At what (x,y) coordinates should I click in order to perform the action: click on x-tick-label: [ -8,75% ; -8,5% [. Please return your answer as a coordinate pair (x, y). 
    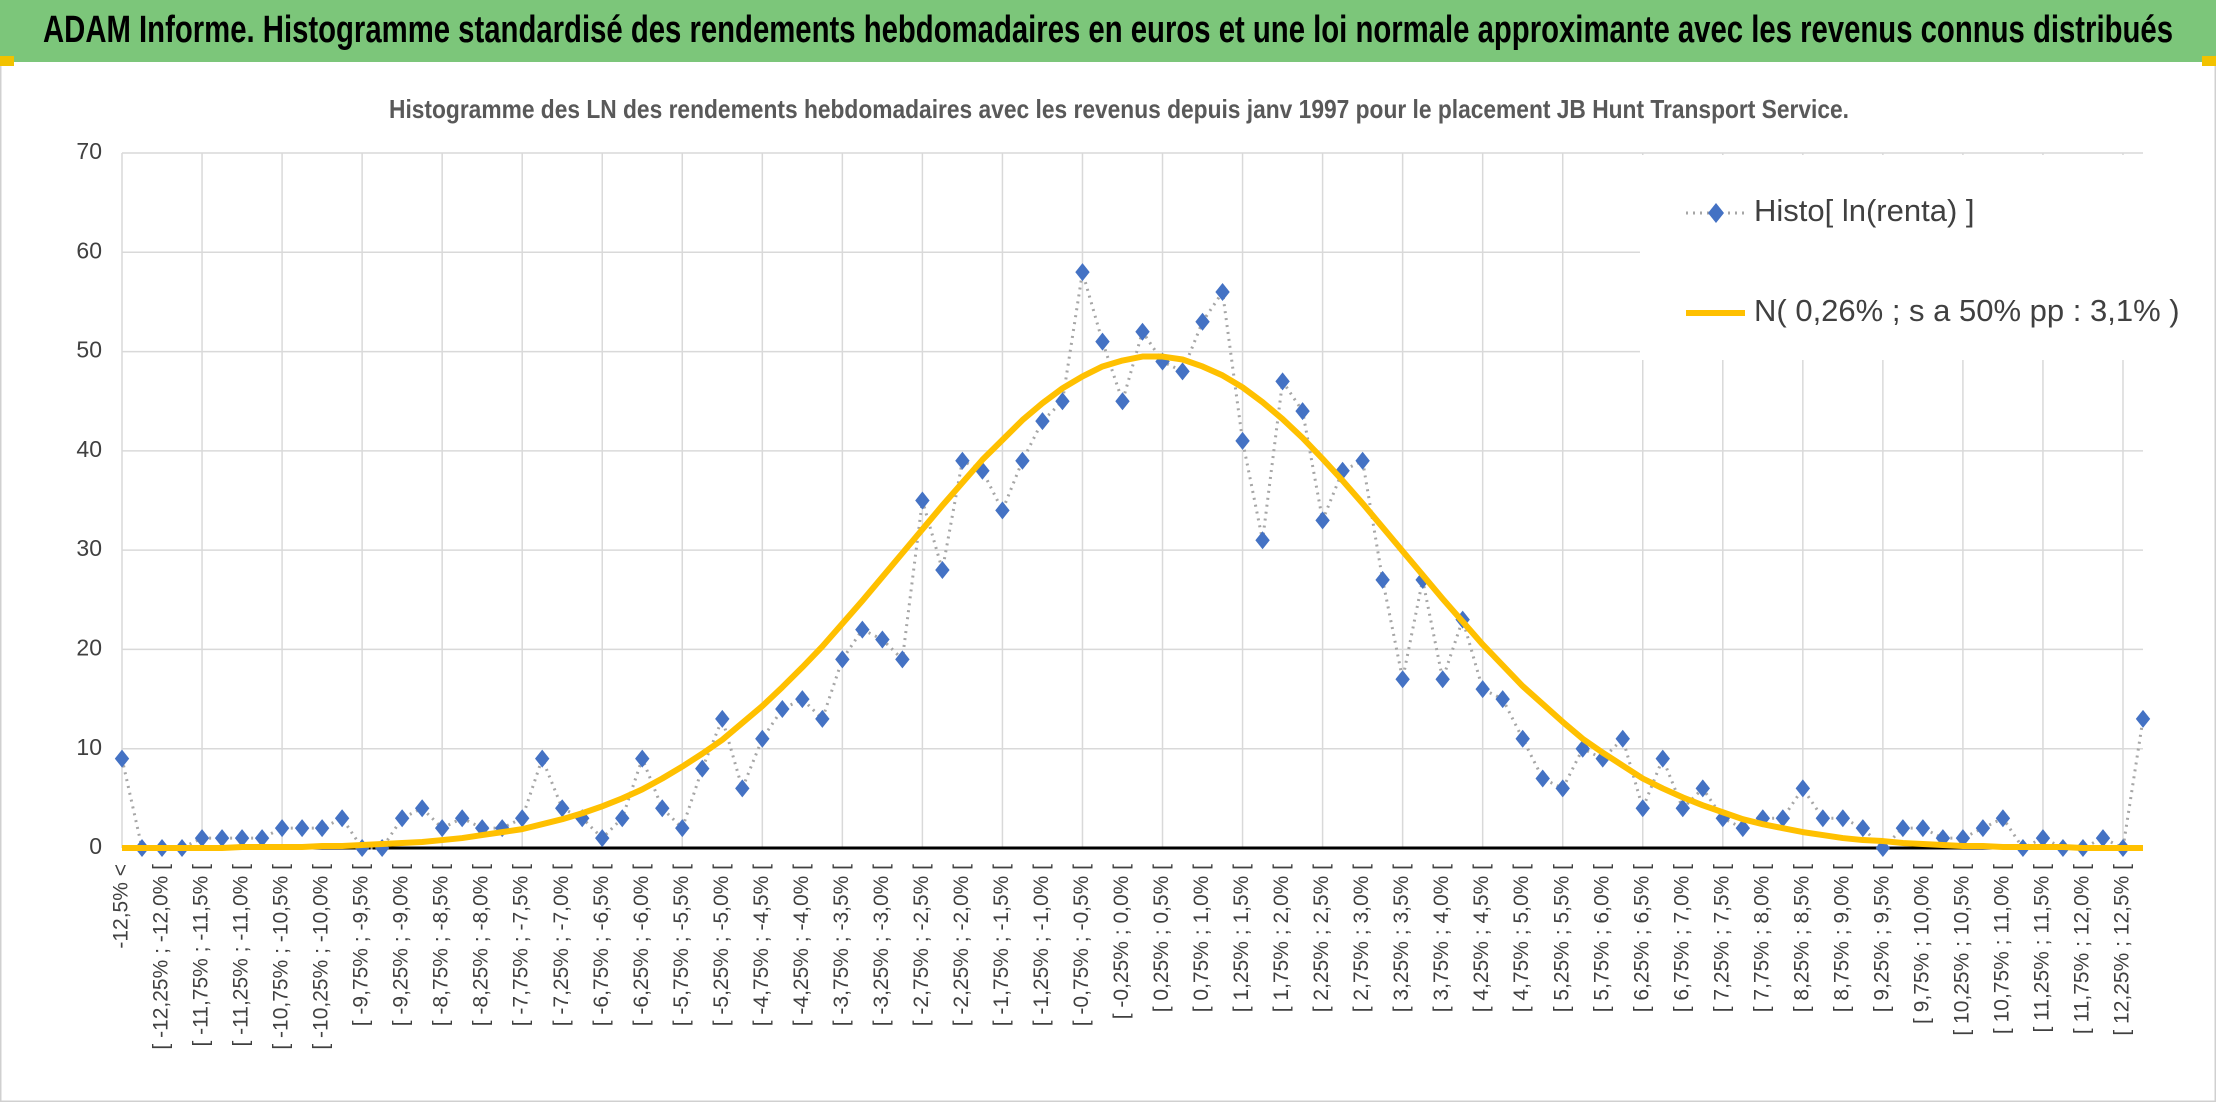
    Looking at the image, I should click on (441, 945).